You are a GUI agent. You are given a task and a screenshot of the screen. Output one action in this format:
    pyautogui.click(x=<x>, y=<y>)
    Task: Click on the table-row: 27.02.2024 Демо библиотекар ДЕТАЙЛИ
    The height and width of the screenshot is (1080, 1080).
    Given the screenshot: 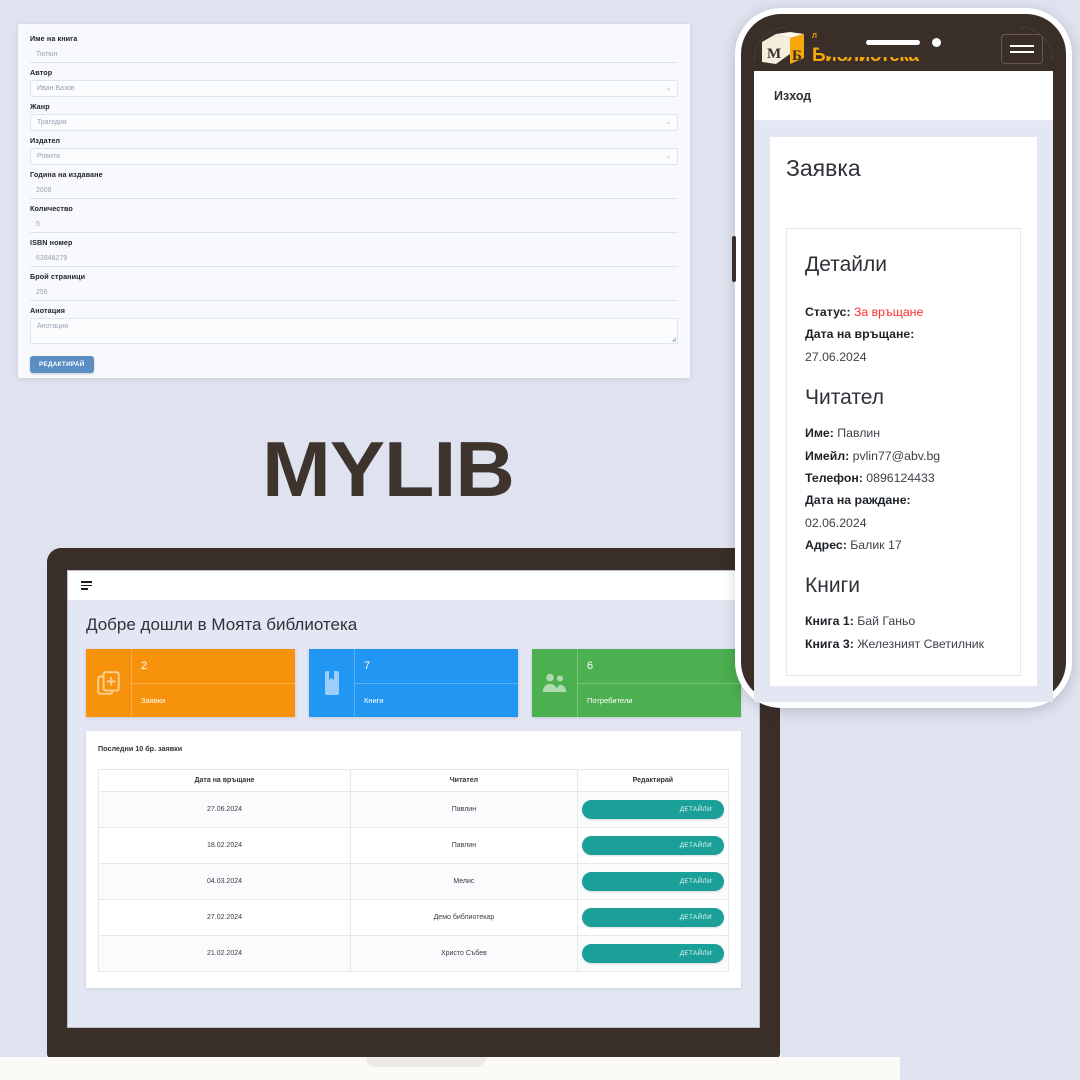 What is the action you would take?
    pyautogui.click(x=414, y=917)
    